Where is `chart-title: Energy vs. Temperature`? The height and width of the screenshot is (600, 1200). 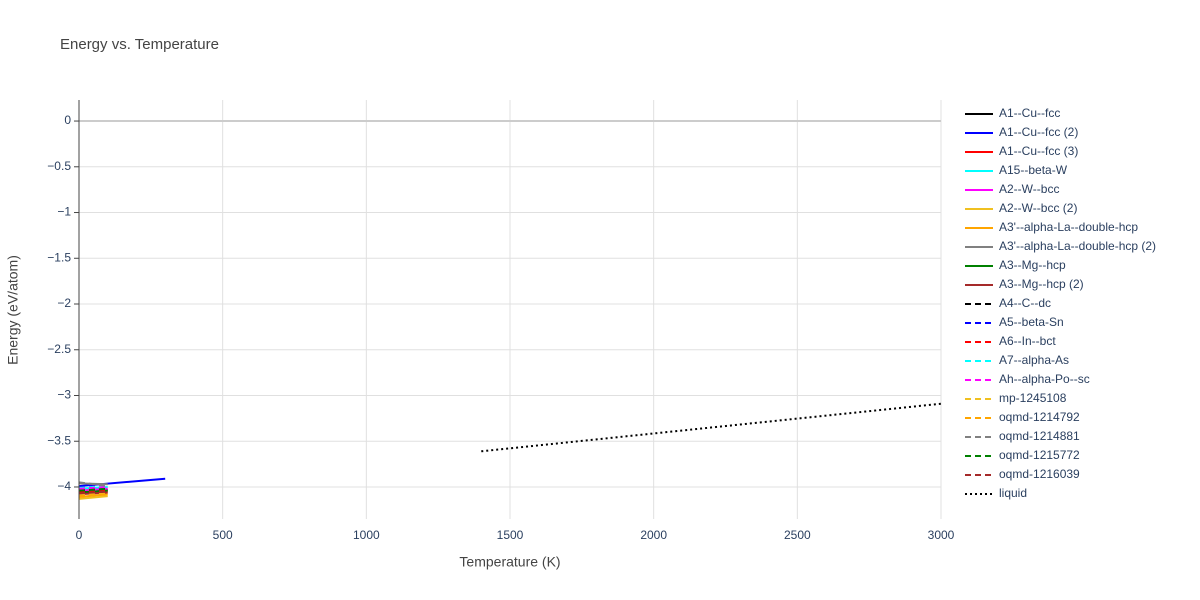
chart-title: Energy vs. Temperature is located at coordinates (139, 44).